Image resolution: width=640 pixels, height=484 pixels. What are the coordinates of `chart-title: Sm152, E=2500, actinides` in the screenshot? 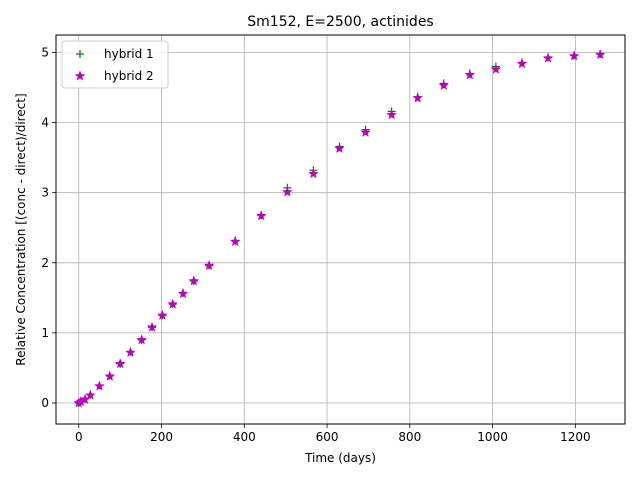 It's located at (340, 22).